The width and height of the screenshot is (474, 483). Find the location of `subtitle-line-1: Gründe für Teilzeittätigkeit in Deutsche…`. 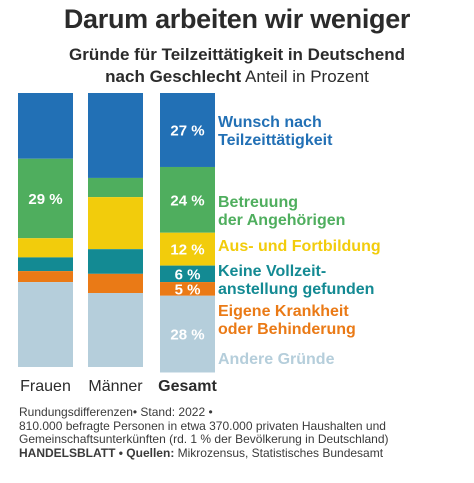

subtitle-line-1: Gründe für Teilzeittätigkeit in Deutsche… is located at coordinates (237, 54).